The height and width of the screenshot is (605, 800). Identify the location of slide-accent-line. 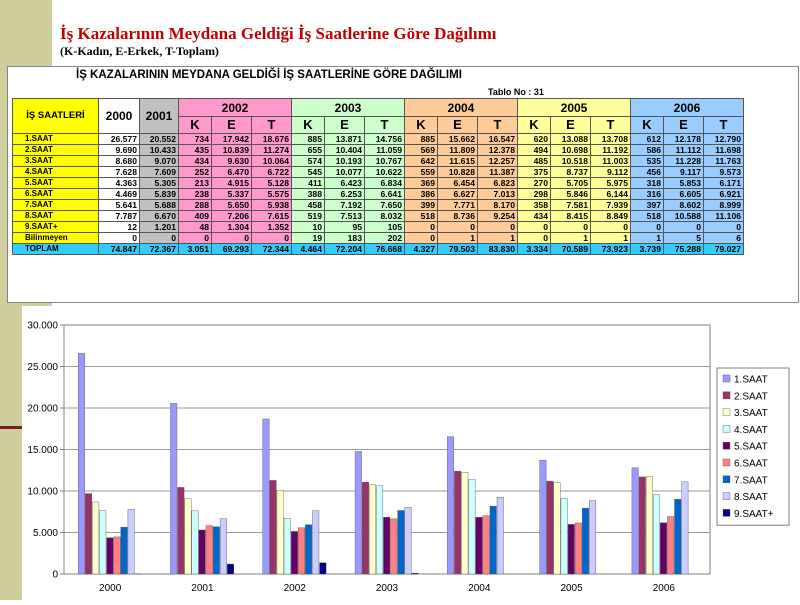
(11, 427).